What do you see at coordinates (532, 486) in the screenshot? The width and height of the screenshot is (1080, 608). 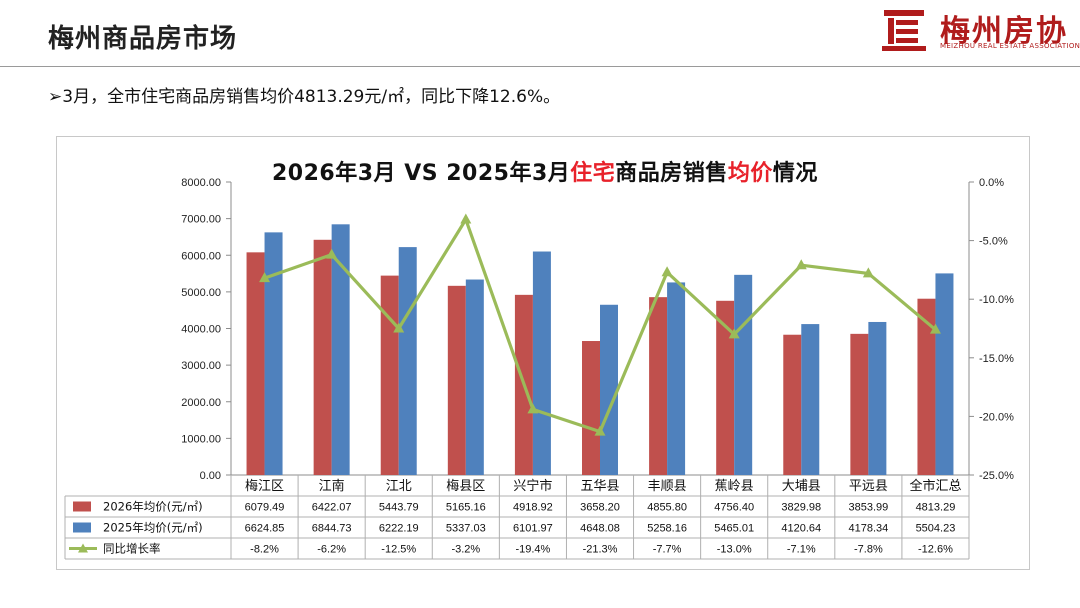 I see `category-label: 兴宁市` at bounding box center [532, 486].